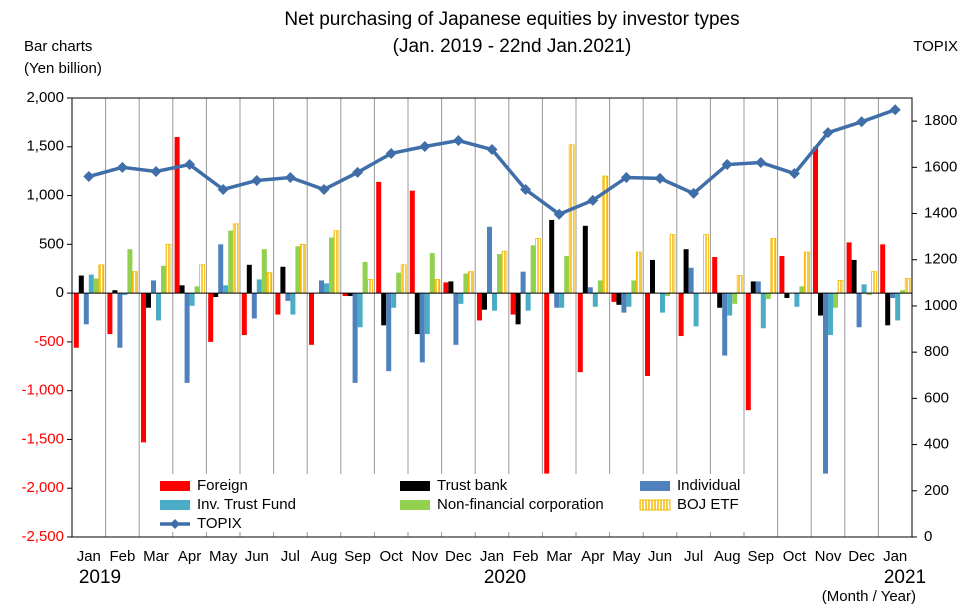  What do you see at coordinates (935, 46) in the screenshot?
I see `y2-axis-title: TOPIX` at bounding box center [935, 46].